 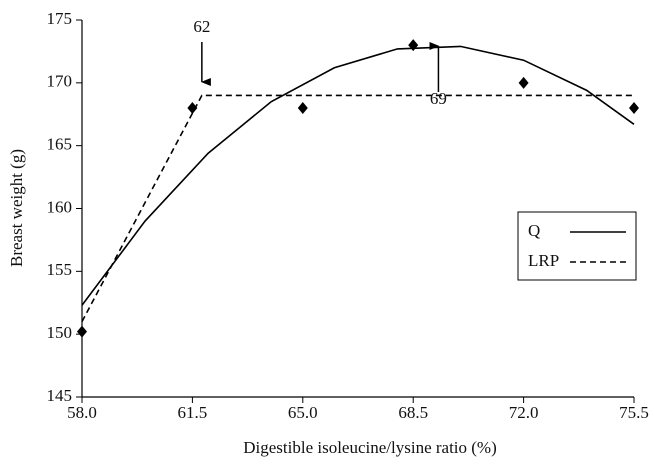 What do you see at coordinates (303, 412) in the screenshot?
I see `x-tick-label: 65.0` at bounding box center [303, 412].